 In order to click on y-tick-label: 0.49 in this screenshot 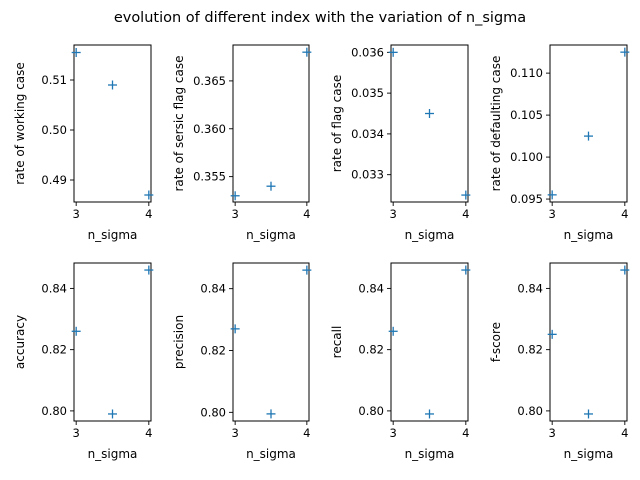, I will do `click(54, 180)`.